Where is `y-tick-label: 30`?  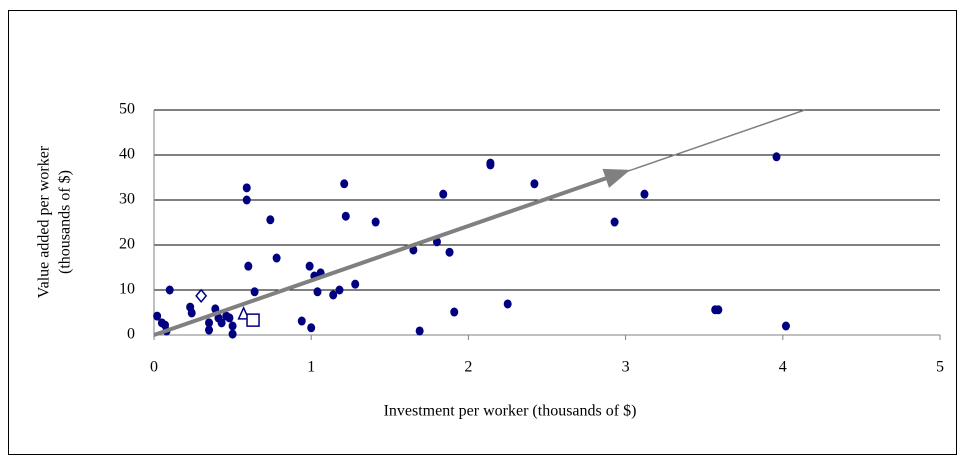
y-tick-label: 30 is located at coordinates (127, 199).